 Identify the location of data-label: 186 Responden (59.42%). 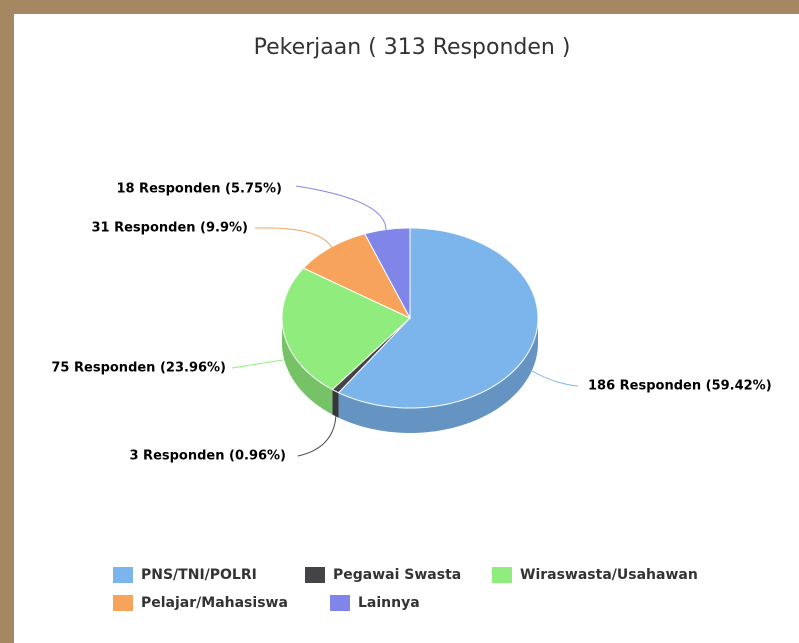
(680, 386).